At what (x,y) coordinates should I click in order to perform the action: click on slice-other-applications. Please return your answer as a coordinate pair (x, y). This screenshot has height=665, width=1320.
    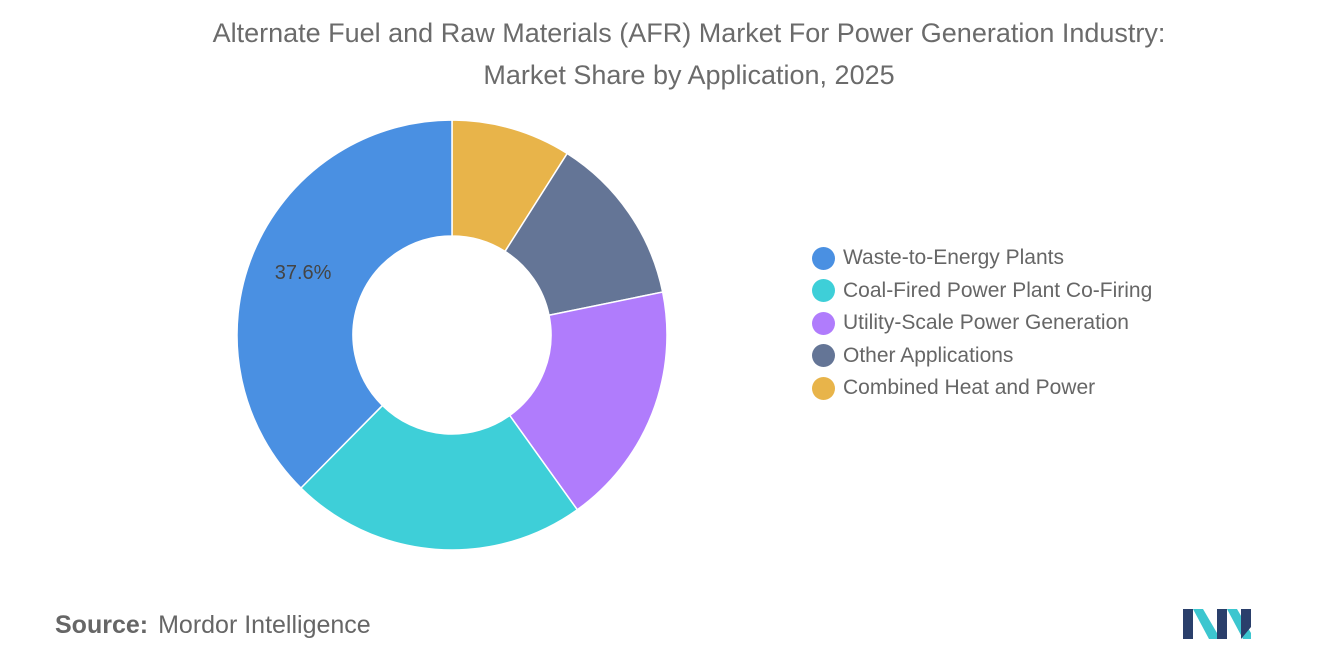
    Looking at the image, I should click on (584, 234).